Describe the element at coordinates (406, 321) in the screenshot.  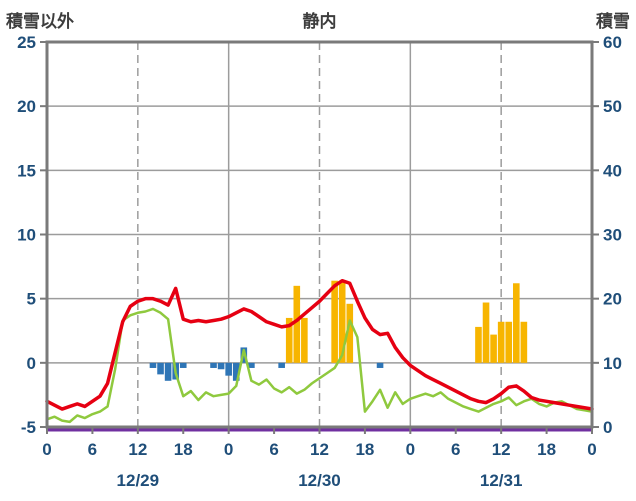
I see `gold-bars` at that location.